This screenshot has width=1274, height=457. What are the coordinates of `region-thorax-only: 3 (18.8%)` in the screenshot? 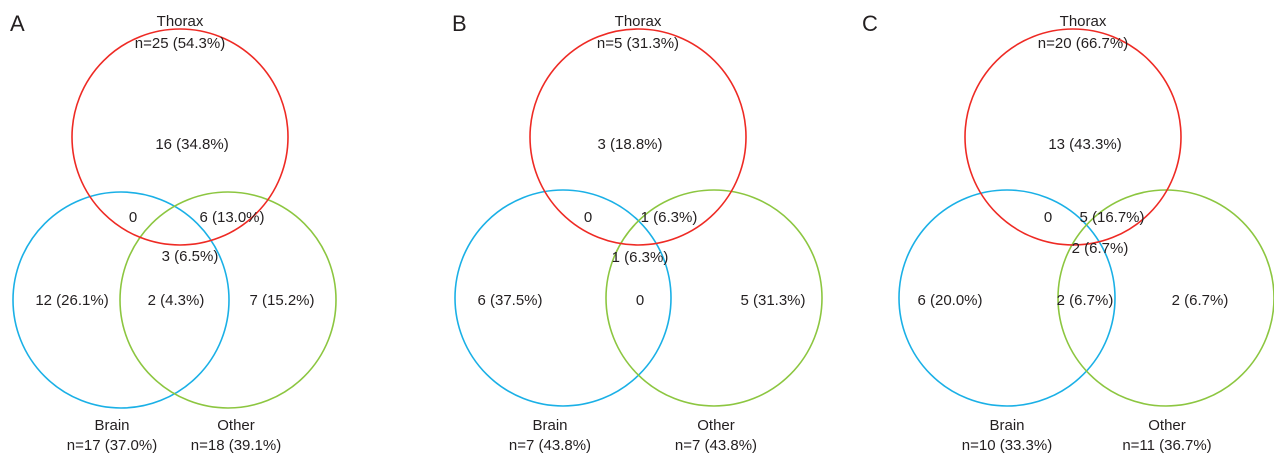 It's located at (629, 144).